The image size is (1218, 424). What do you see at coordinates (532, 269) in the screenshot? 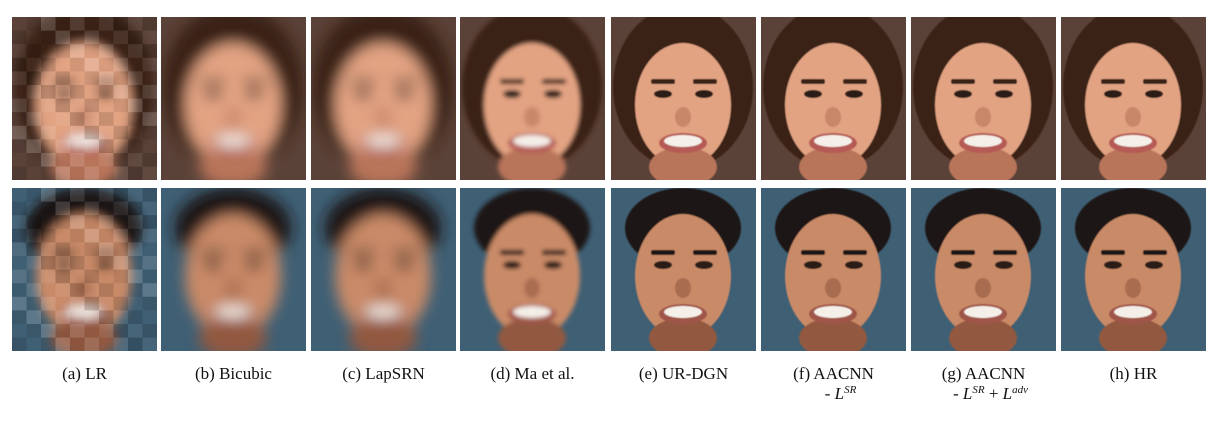
I see `face-image-man-smiling-ma-et-al` at bounding box center [532, 269].